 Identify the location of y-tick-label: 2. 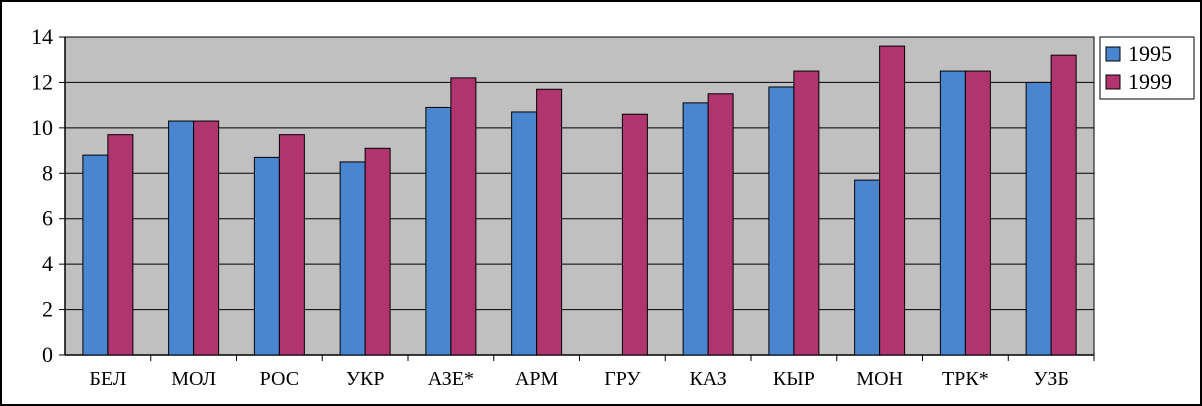
(47, 309).